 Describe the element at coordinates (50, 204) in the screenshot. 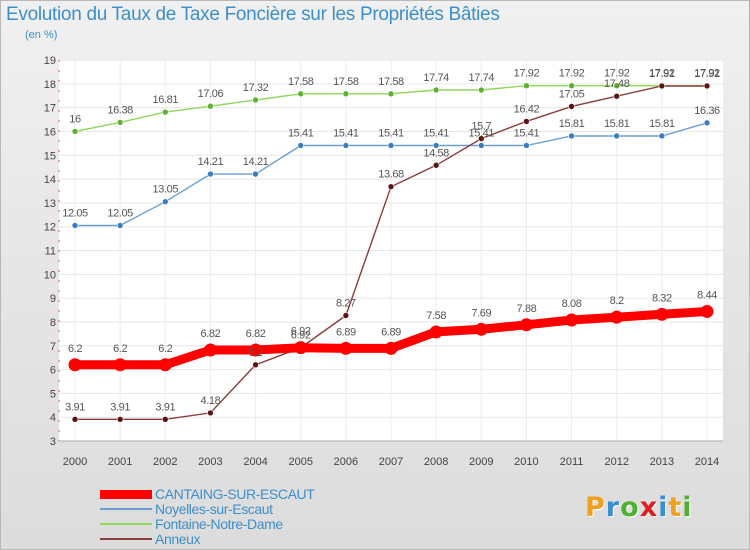

I see `y-tick-label: 13` at that location.